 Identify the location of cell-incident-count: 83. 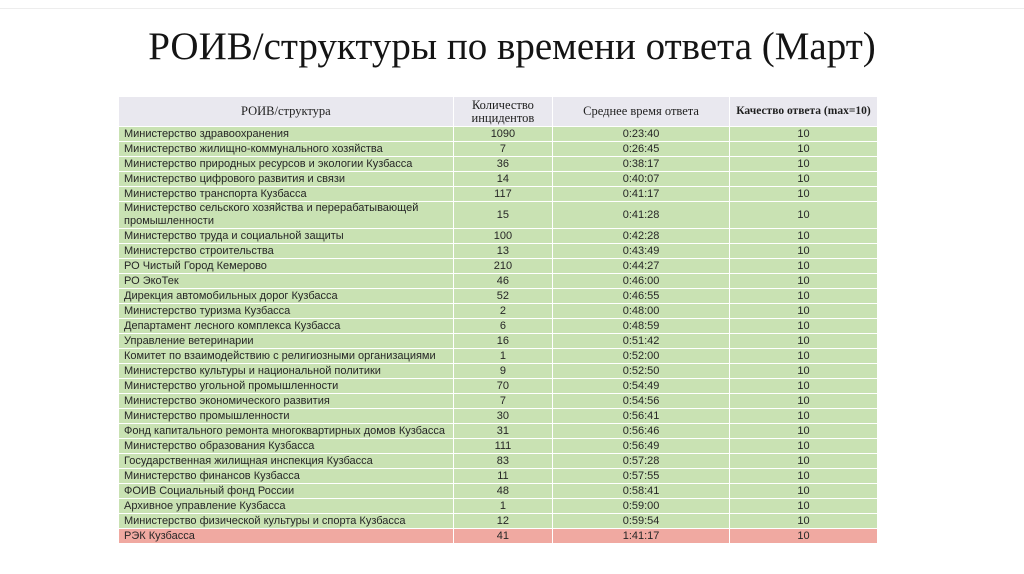
(503, 461).